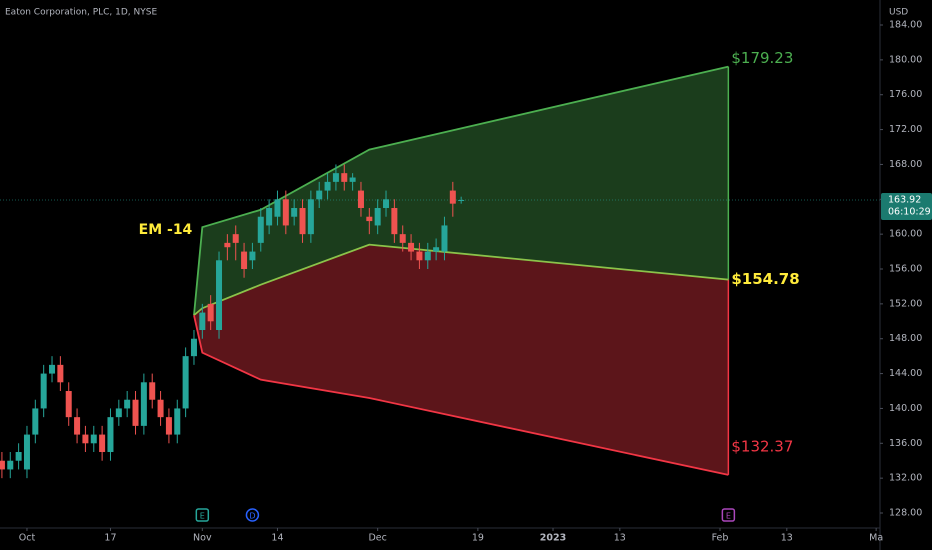 This screenshot has height=550, width=932. Describe the element at coordinates (765, 279) in the screenshot. I see `mid-label: $154.78` at that location.